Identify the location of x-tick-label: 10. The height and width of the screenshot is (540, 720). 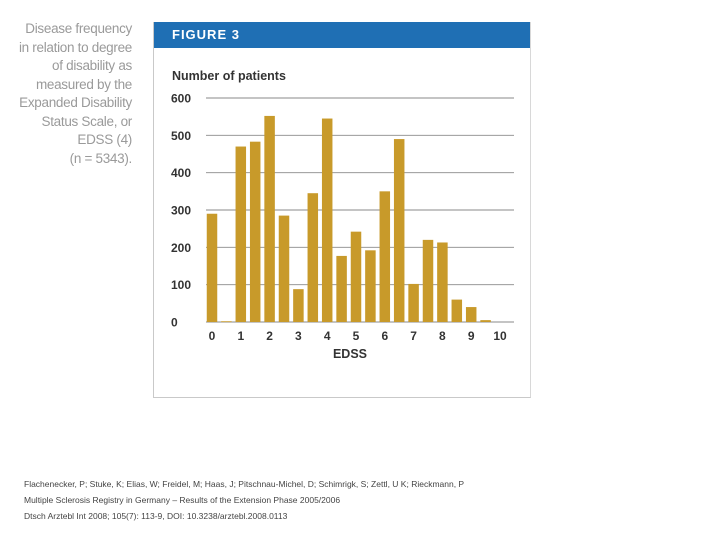
(500, 336).